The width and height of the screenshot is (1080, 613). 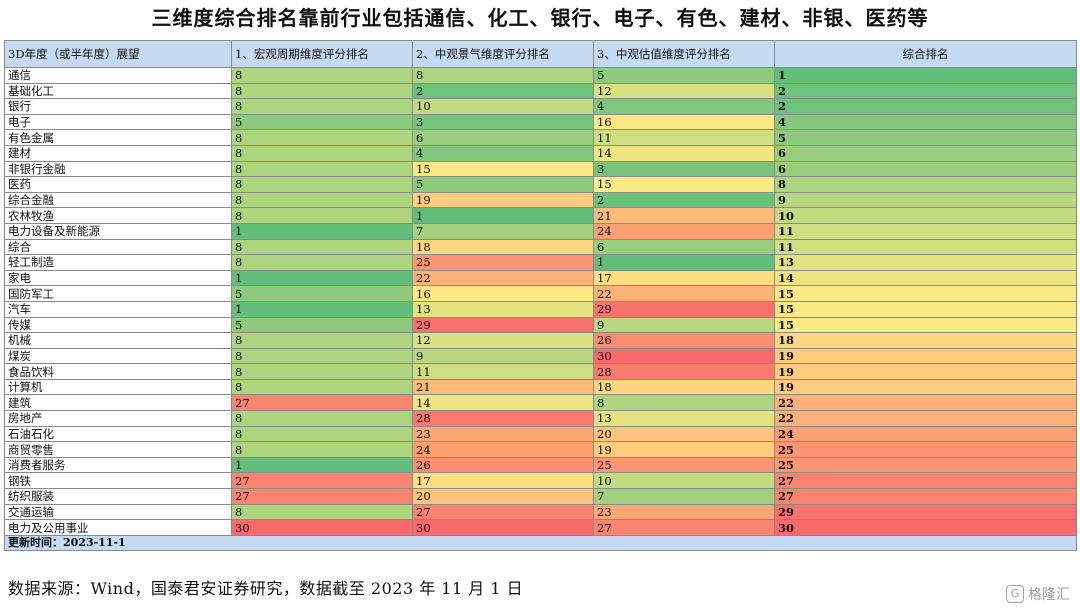 I want to click on industry-name: 非银行金融, so click(x=118, y=169).